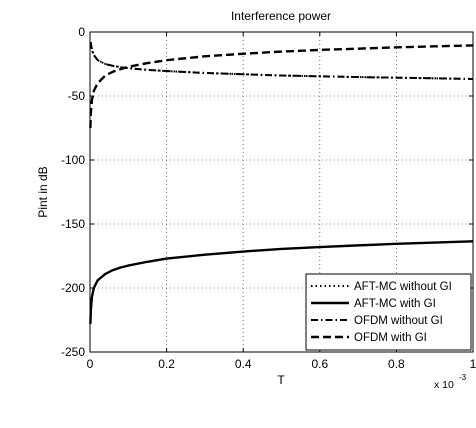 The height and width of the screenshot is (428, 476). What do you see at coordinates (444, 385) in the screenshot?
I see `x-multiplier-base: x 10` at bounding box center [444, 385].